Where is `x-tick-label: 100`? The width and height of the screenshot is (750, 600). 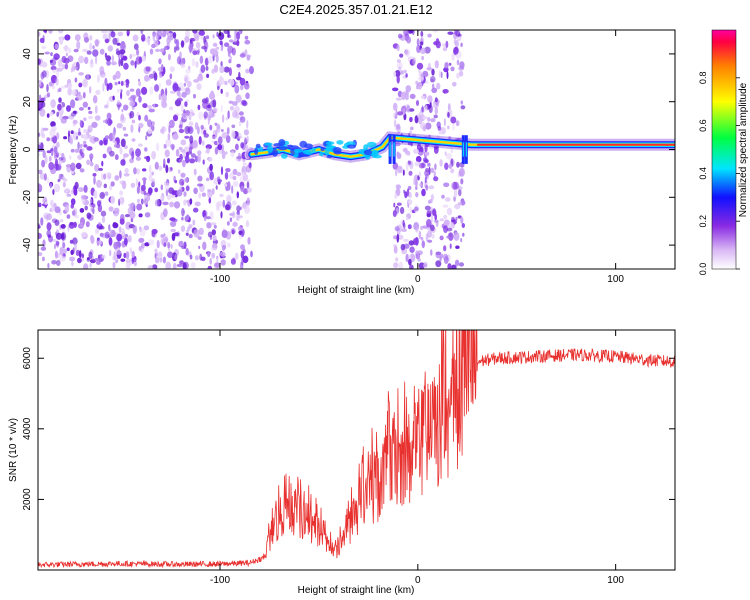
x-tick-label: 100 is located at coordinates (615, 279).